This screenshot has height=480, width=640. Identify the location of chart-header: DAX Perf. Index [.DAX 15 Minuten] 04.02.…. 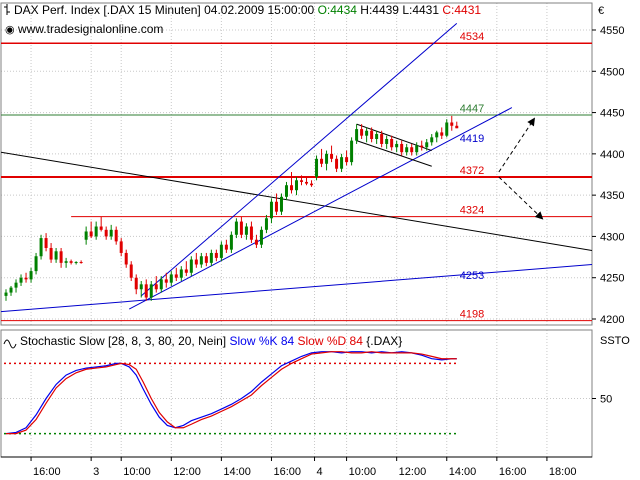
(242, 19).